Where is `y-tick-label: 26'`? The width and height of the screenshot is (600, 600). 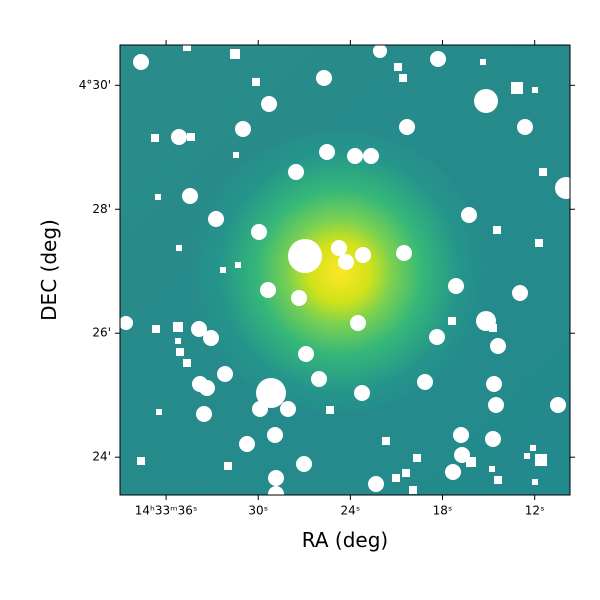 y-tick-label: 26' is located at coordinates (101, 333).